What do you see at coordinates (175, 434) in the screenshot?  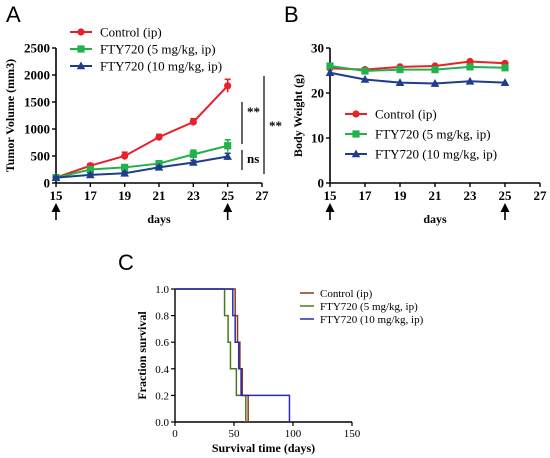 I see `panel-c-x-tick-label: 0` at bounding box center [175, 434].